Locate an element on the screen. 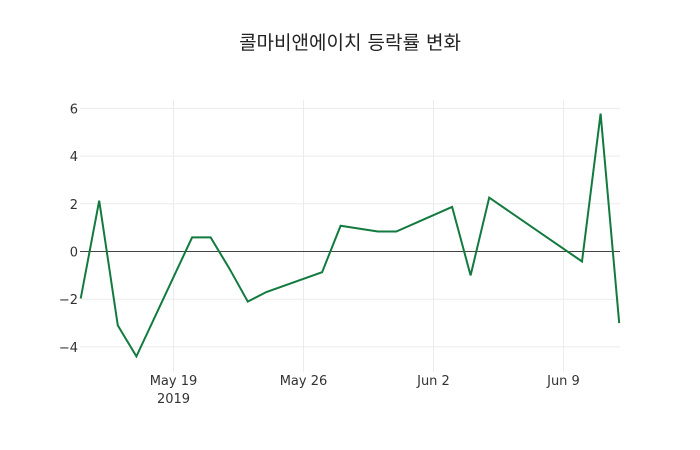  y-tick-label: 6 is located at coordinates (74, 109).